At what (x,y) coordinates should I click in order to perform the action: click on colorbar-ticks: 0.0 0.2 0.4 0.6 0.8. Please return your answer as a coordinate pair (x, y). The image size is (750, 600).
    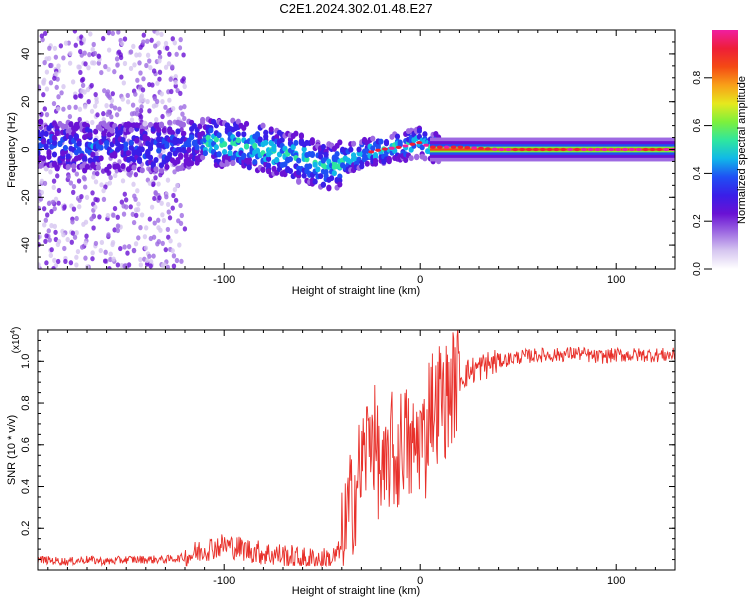
    Looking at the image, I should click on (702, 173).